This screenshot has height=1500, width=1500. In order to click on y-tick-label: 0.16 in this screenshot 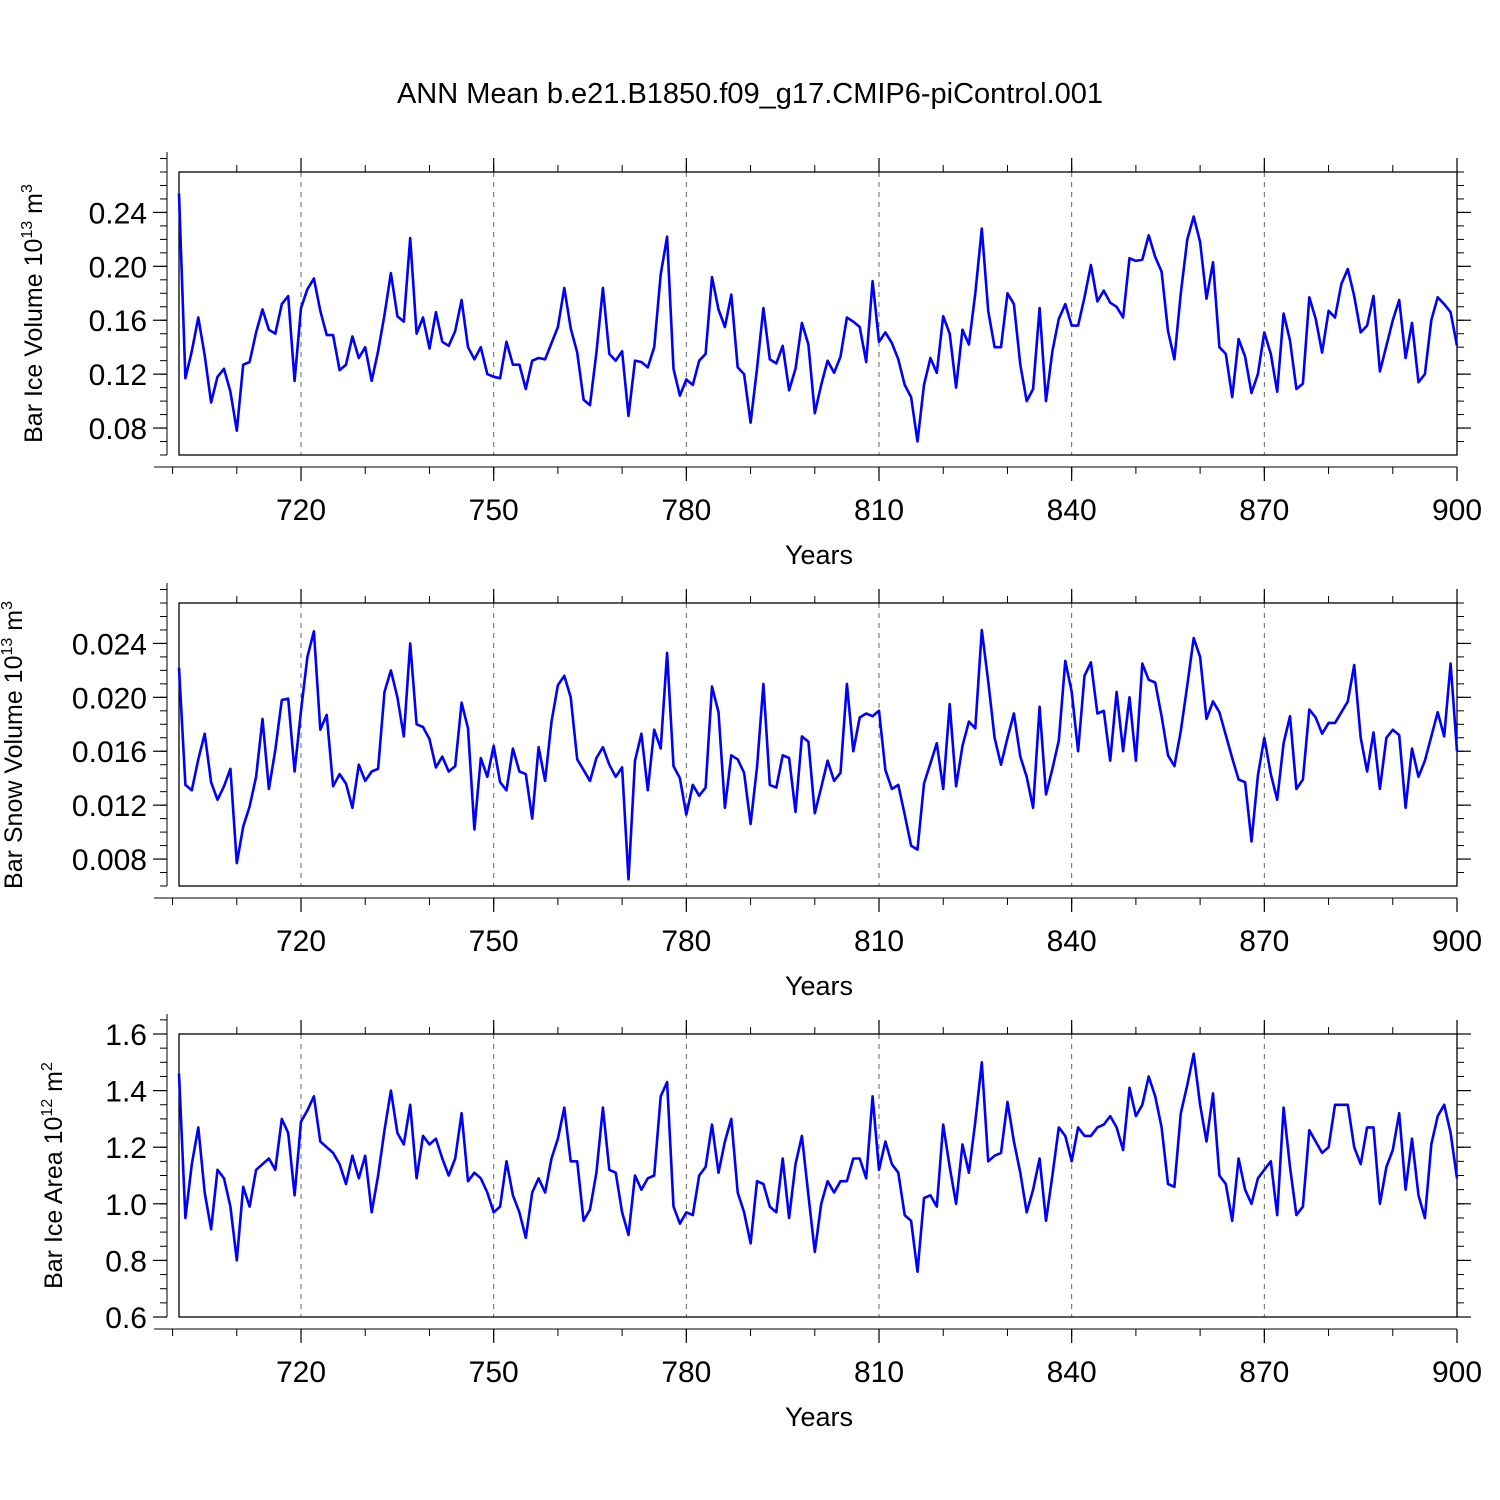, I will do `click(118, 321)`.